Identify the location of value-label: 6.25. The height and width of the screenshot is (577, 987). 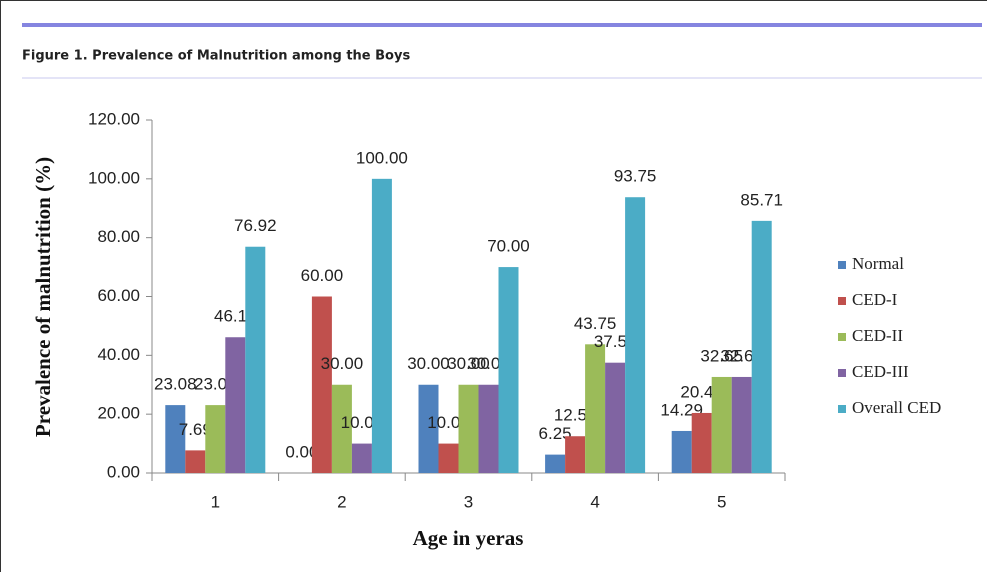
(555, 433).